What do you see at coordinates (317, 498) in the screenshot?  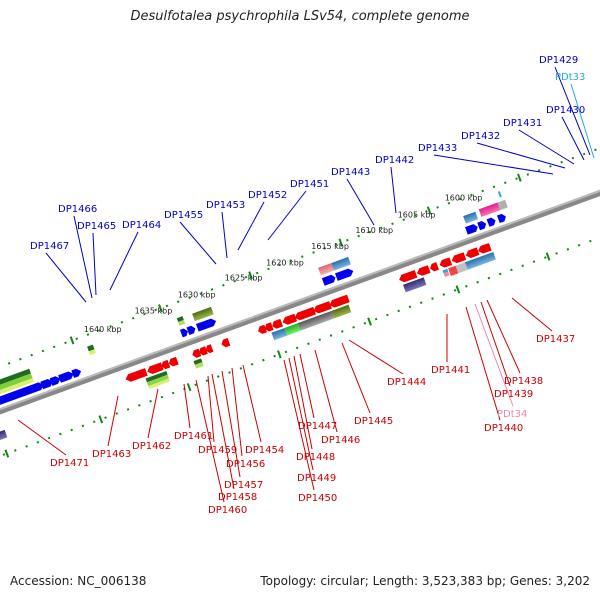 I see `gene-label: DP1450` at bounding box center [317, 498].